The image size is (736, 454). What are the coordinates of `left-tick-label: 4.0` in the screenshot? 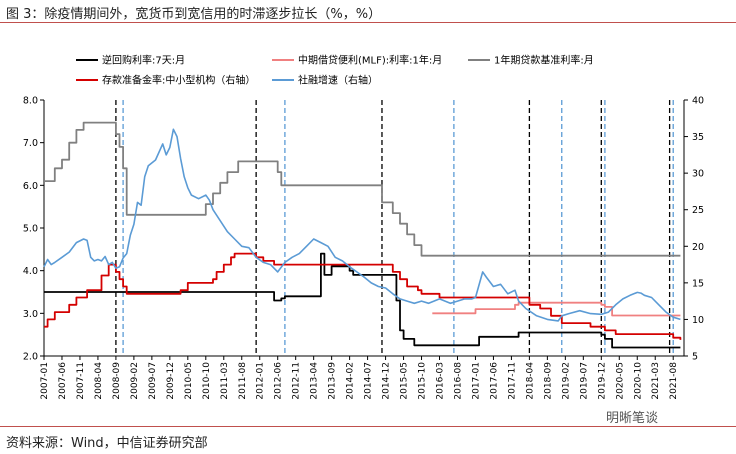 It's located at (30, 271).